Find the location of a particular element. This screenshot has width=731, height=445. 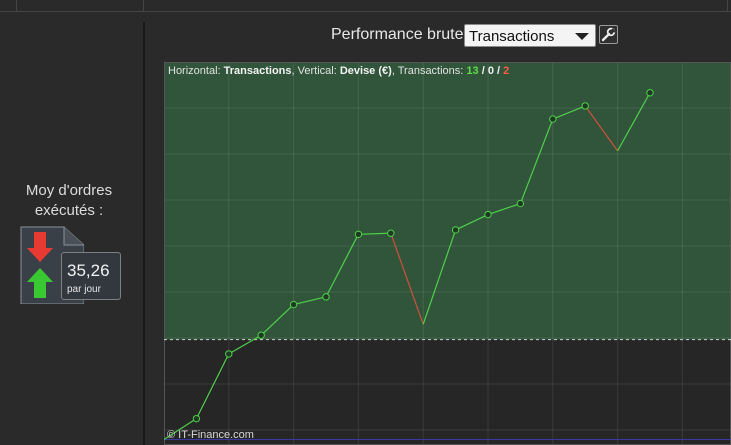

performance-select: Transactions is located at coordinates (530, 35).